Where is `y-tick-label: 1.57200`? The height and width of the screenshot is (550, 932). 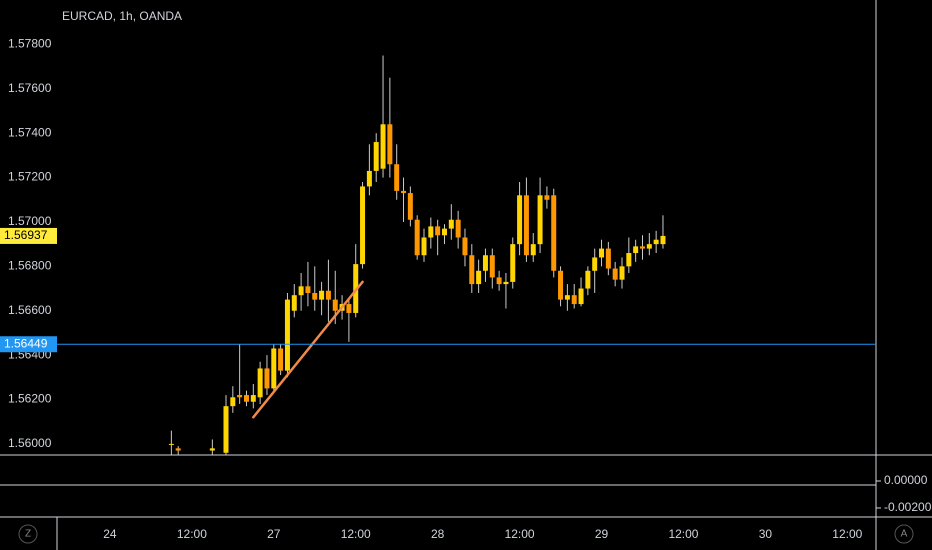 y-tick-label: 1.57200 is located at coordinates (30, 177).